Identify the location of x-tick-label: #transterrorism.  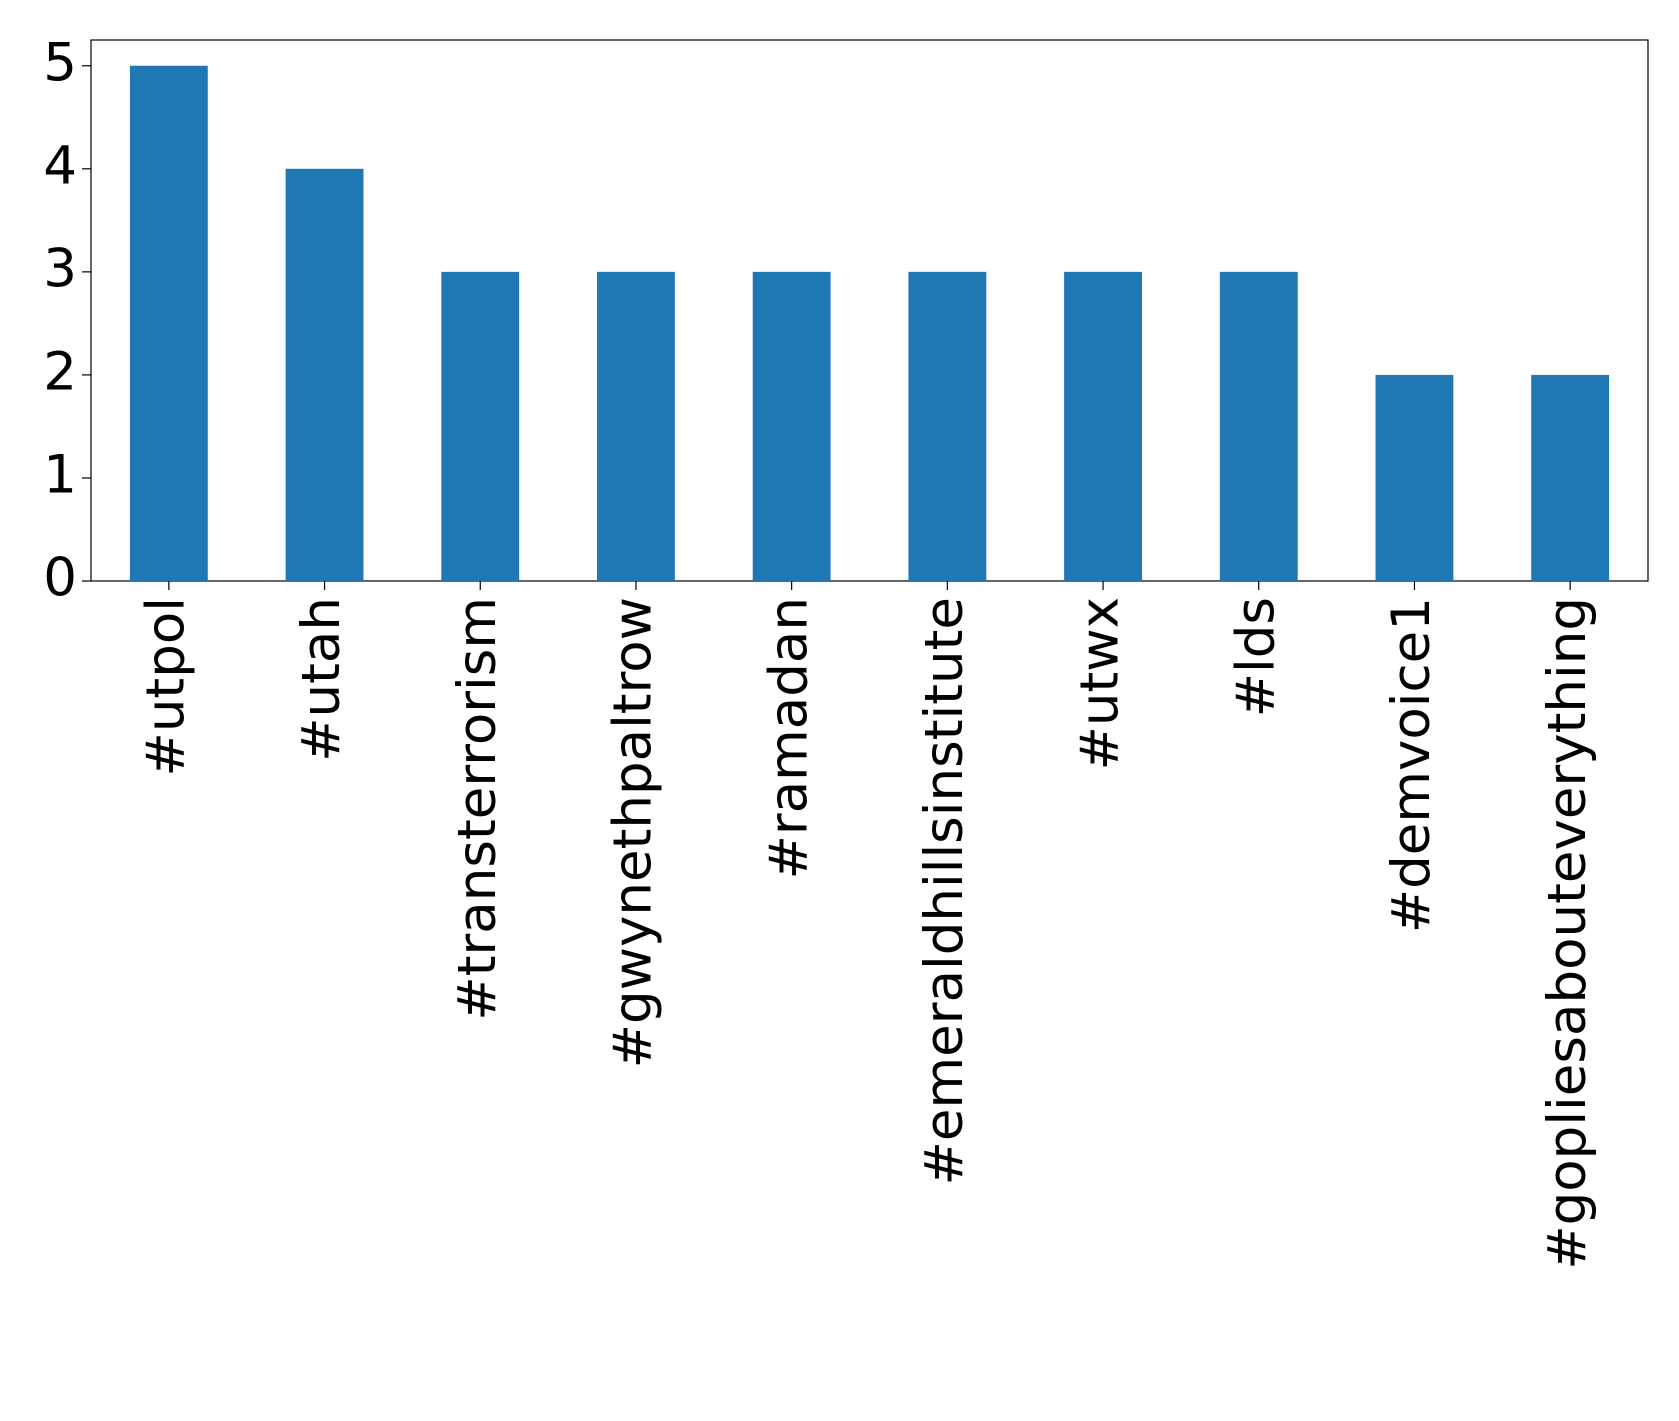
(477, 809).